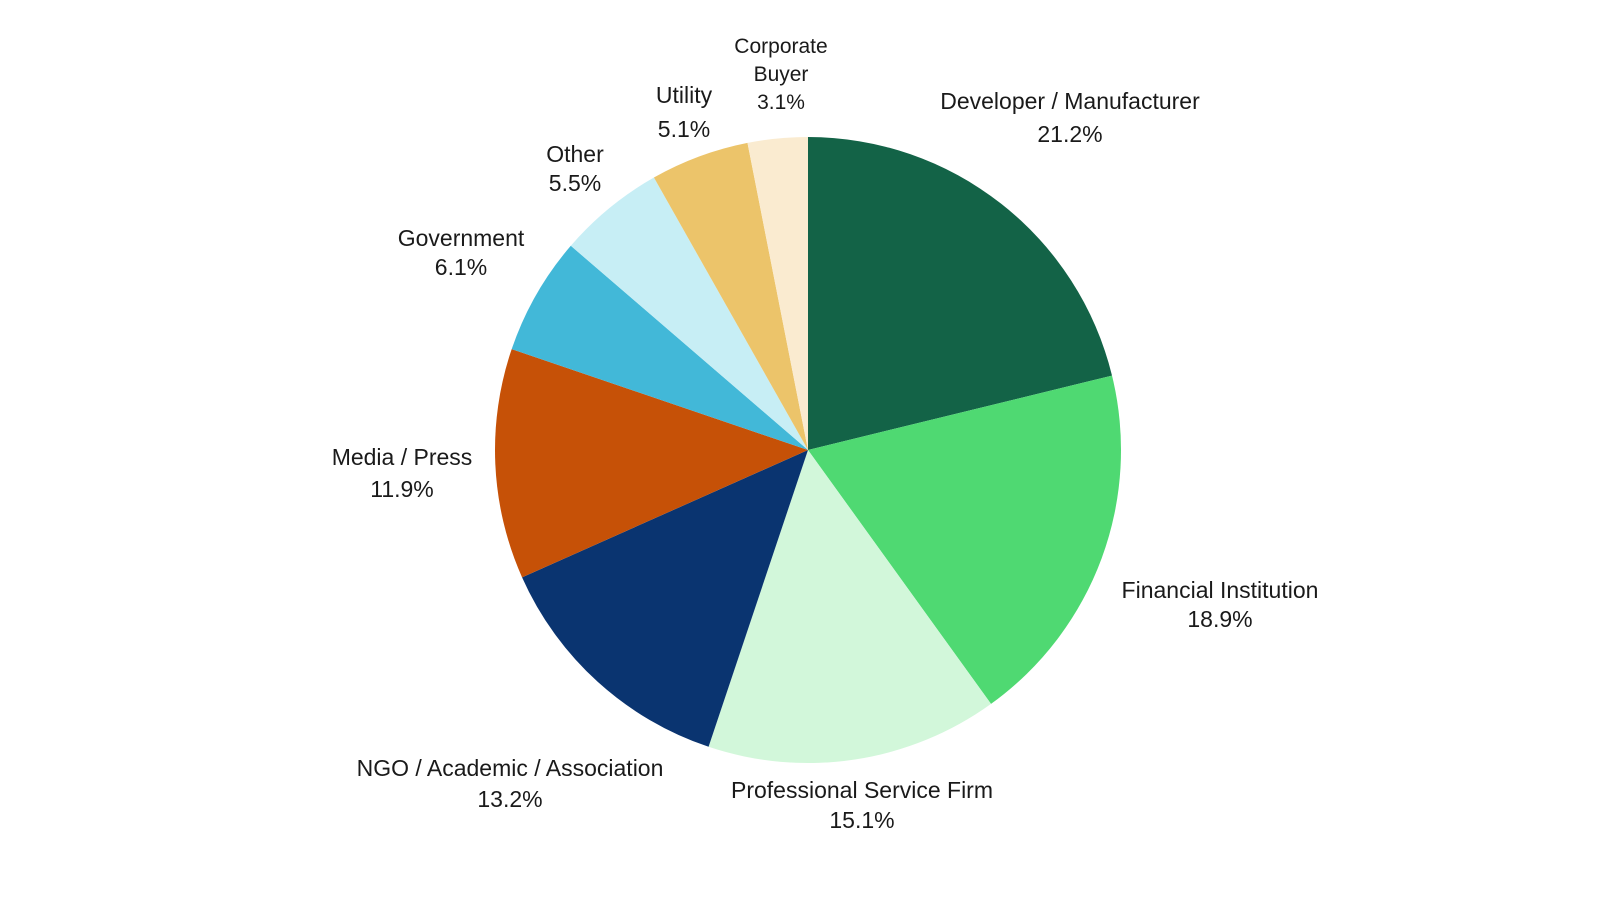 This screenshot has width=1600, height=900. Describe the element at coordinates (402, 473) in the screenshot. I see `slice-label-media-press: Media / Press 11.9%` at that location.